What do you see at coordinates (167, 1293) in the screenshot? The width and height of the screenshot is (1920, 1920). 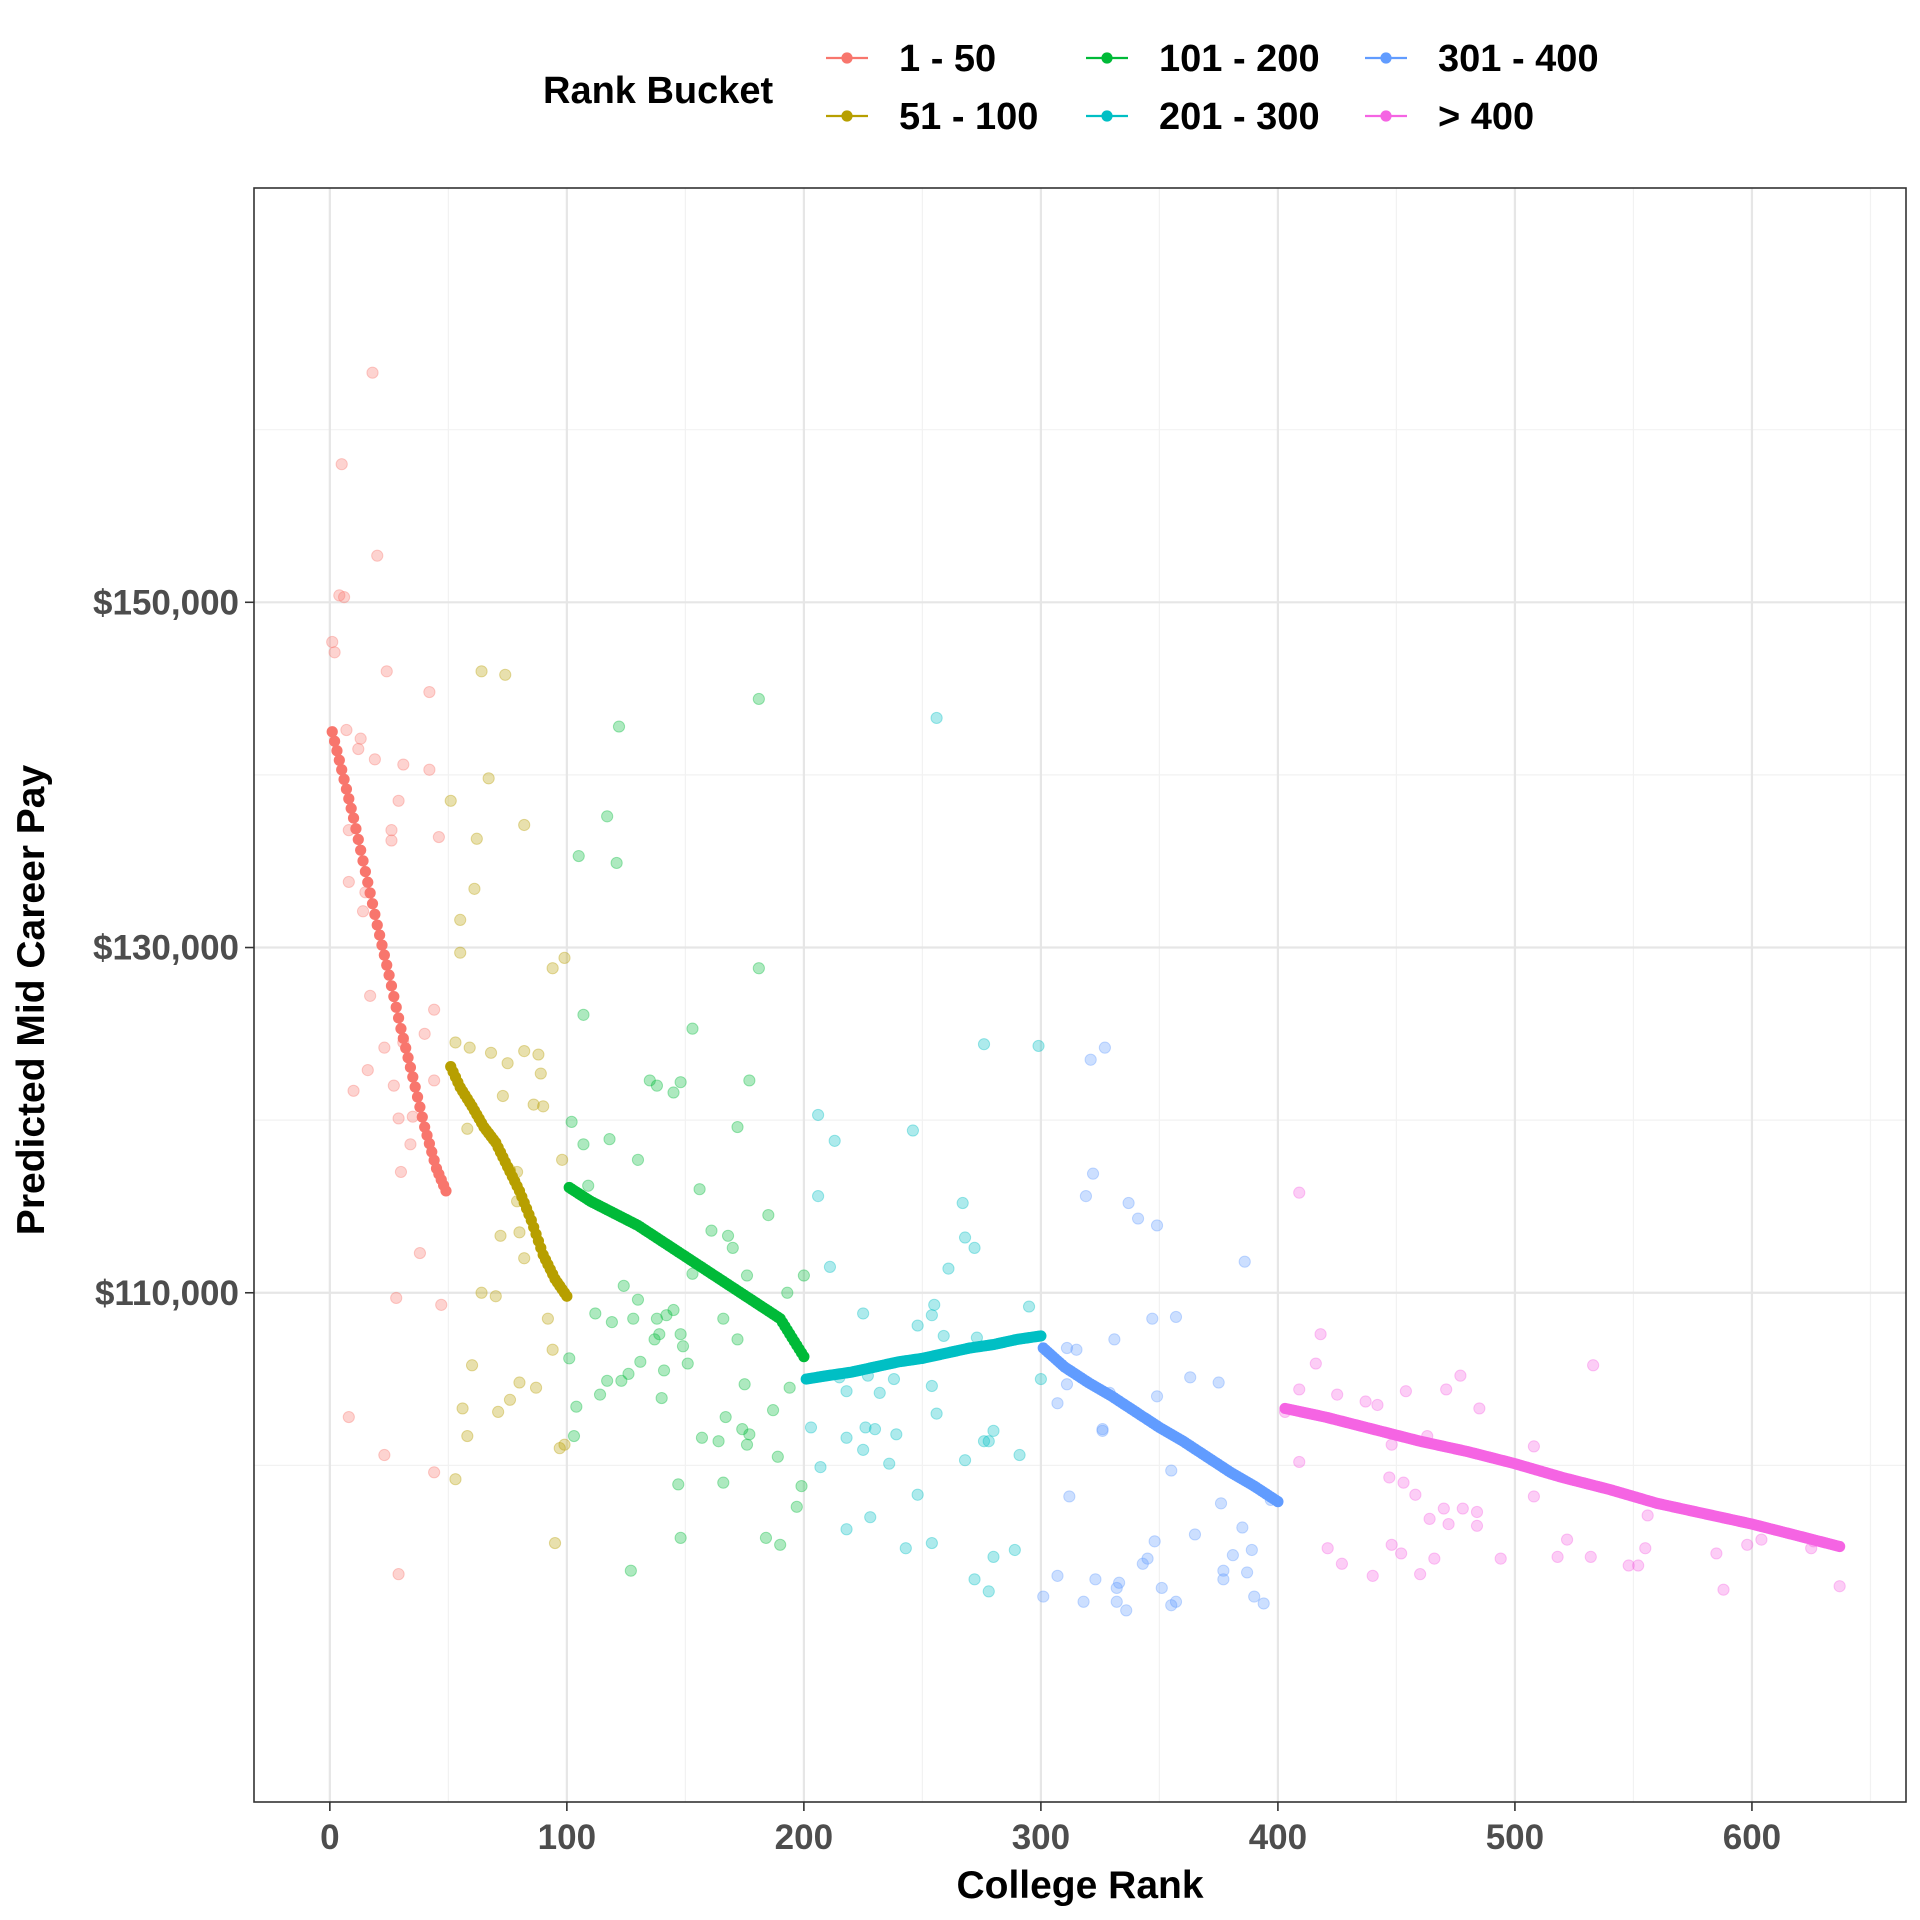 I see `y-tick-label: $110,000` at bounding box center [167, 1293].